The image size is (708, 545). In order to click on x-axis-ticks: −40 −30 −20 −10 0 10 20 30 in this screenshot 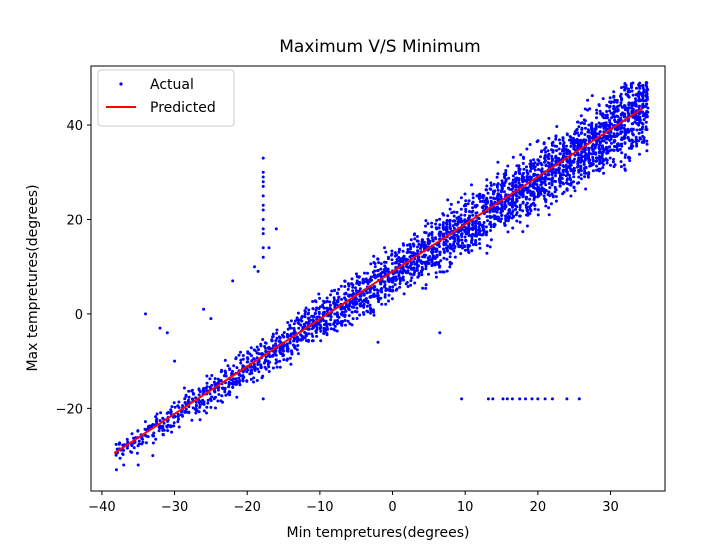, I will do `click(353, 503)`.